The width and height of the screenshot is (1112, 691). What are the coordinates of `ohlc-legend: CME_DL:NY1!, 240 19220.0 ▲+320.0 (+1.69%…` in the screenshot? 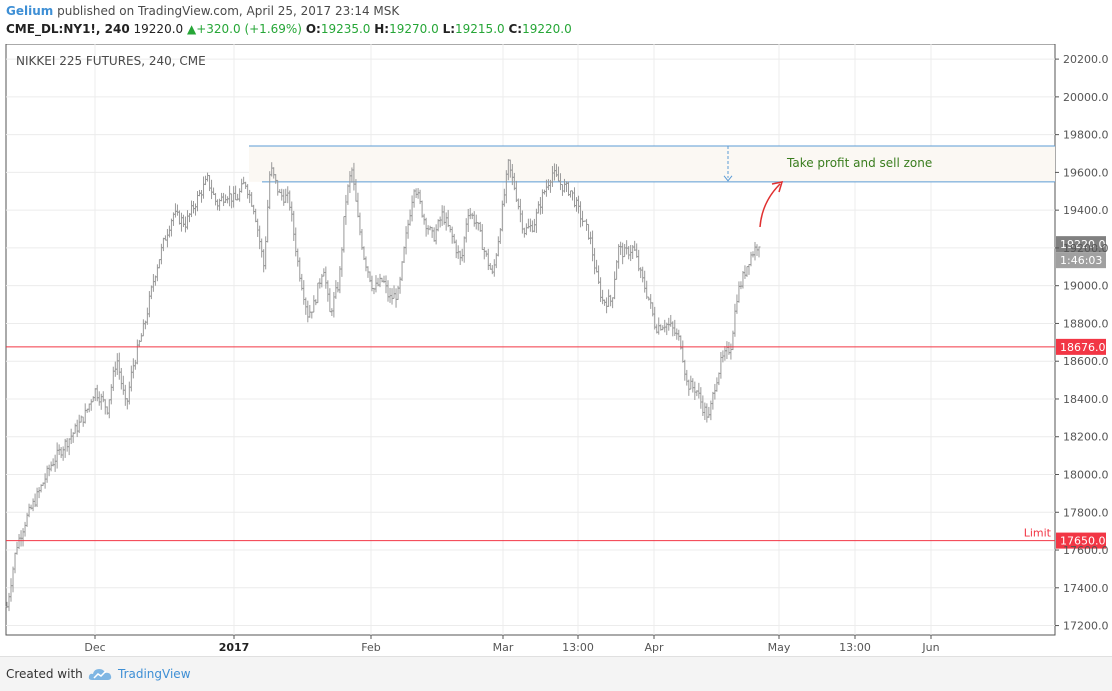 It's located at (289, 29).